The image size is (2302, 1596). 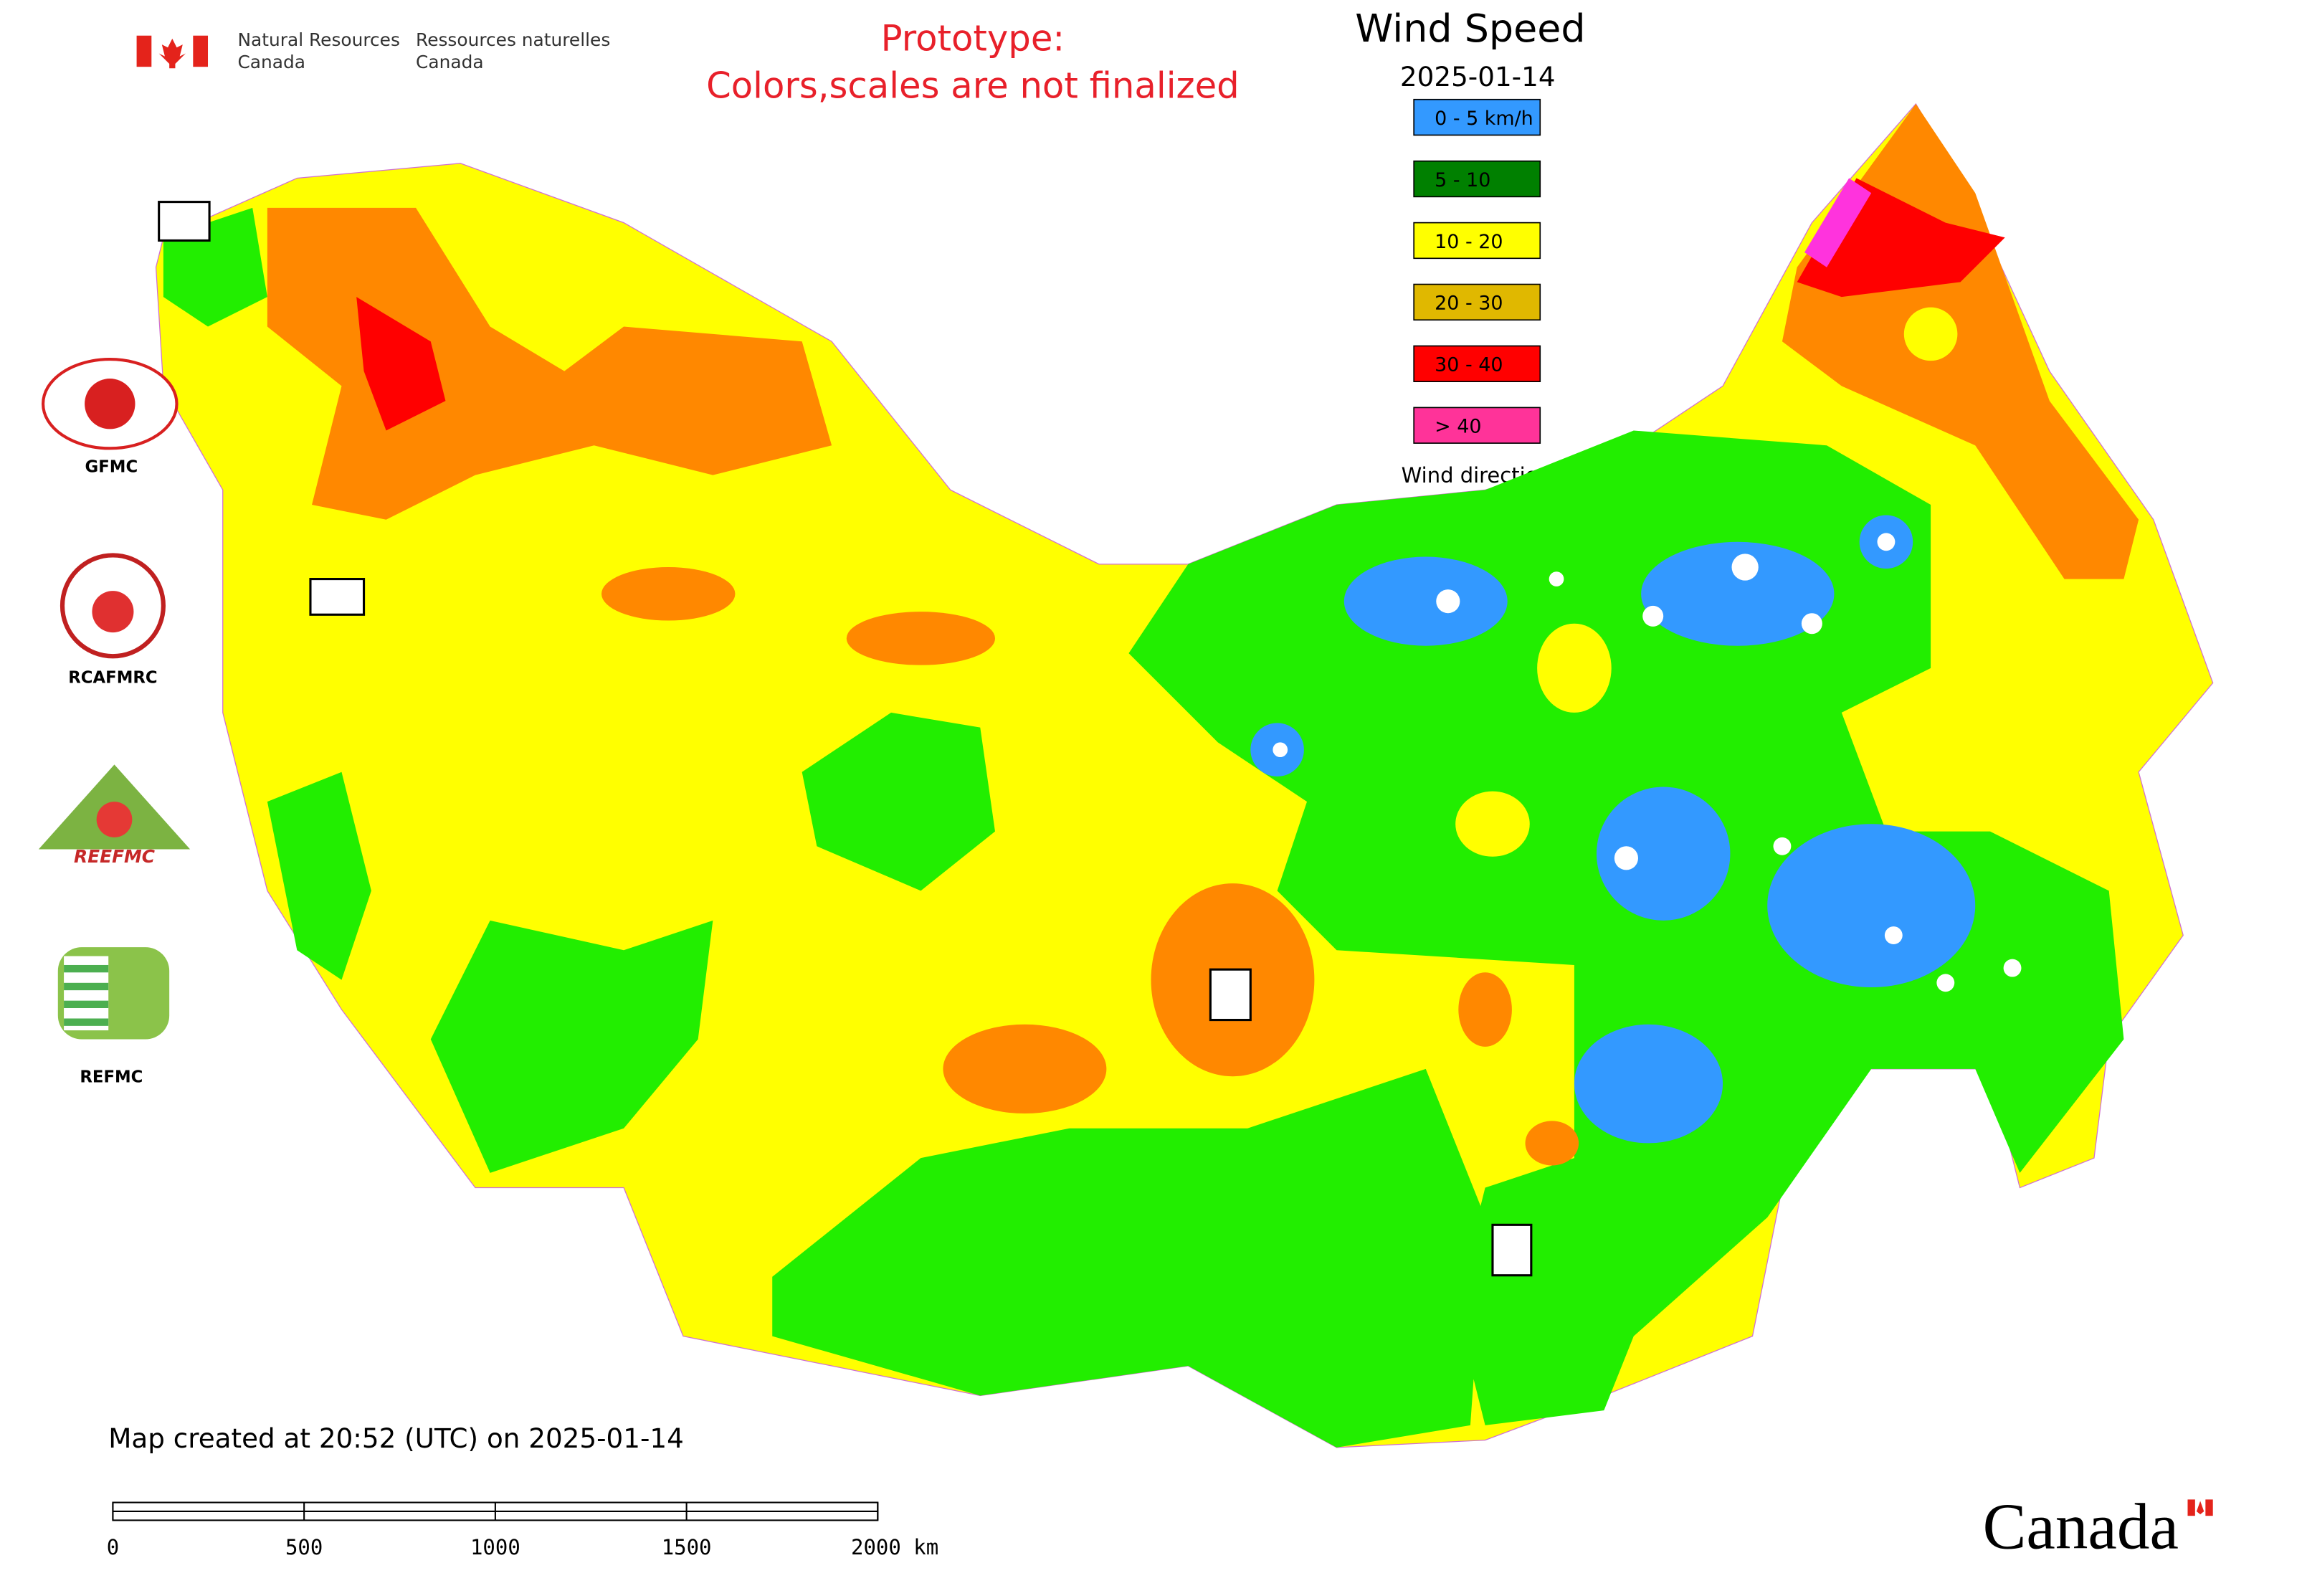 I want to click on scale-label: 0, so click(x=113, y=1547).